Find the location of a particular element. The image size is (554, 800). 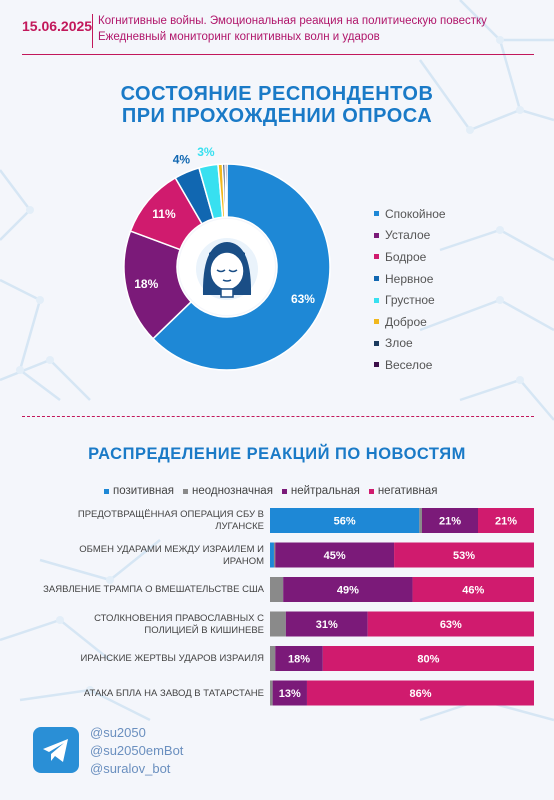

handle-link: @su2050 is located at coordinates (118, 732).